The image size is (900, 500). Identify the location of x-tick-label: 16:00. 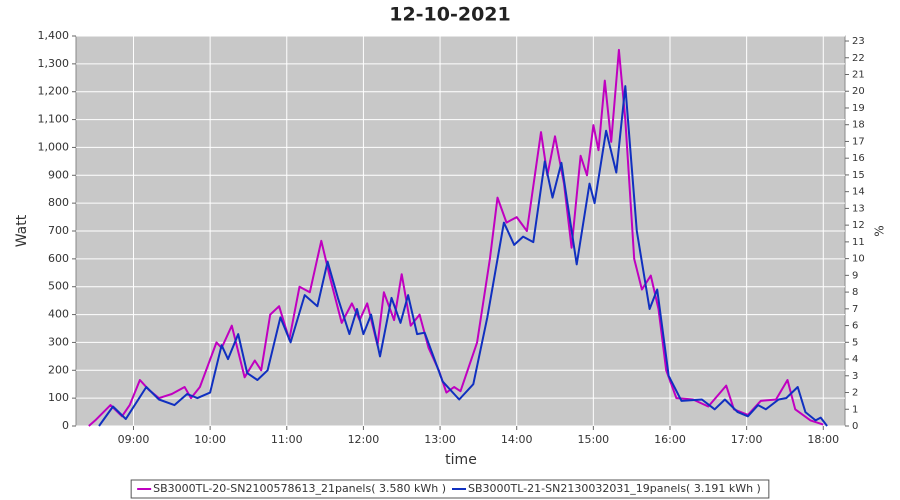
(670, 439).